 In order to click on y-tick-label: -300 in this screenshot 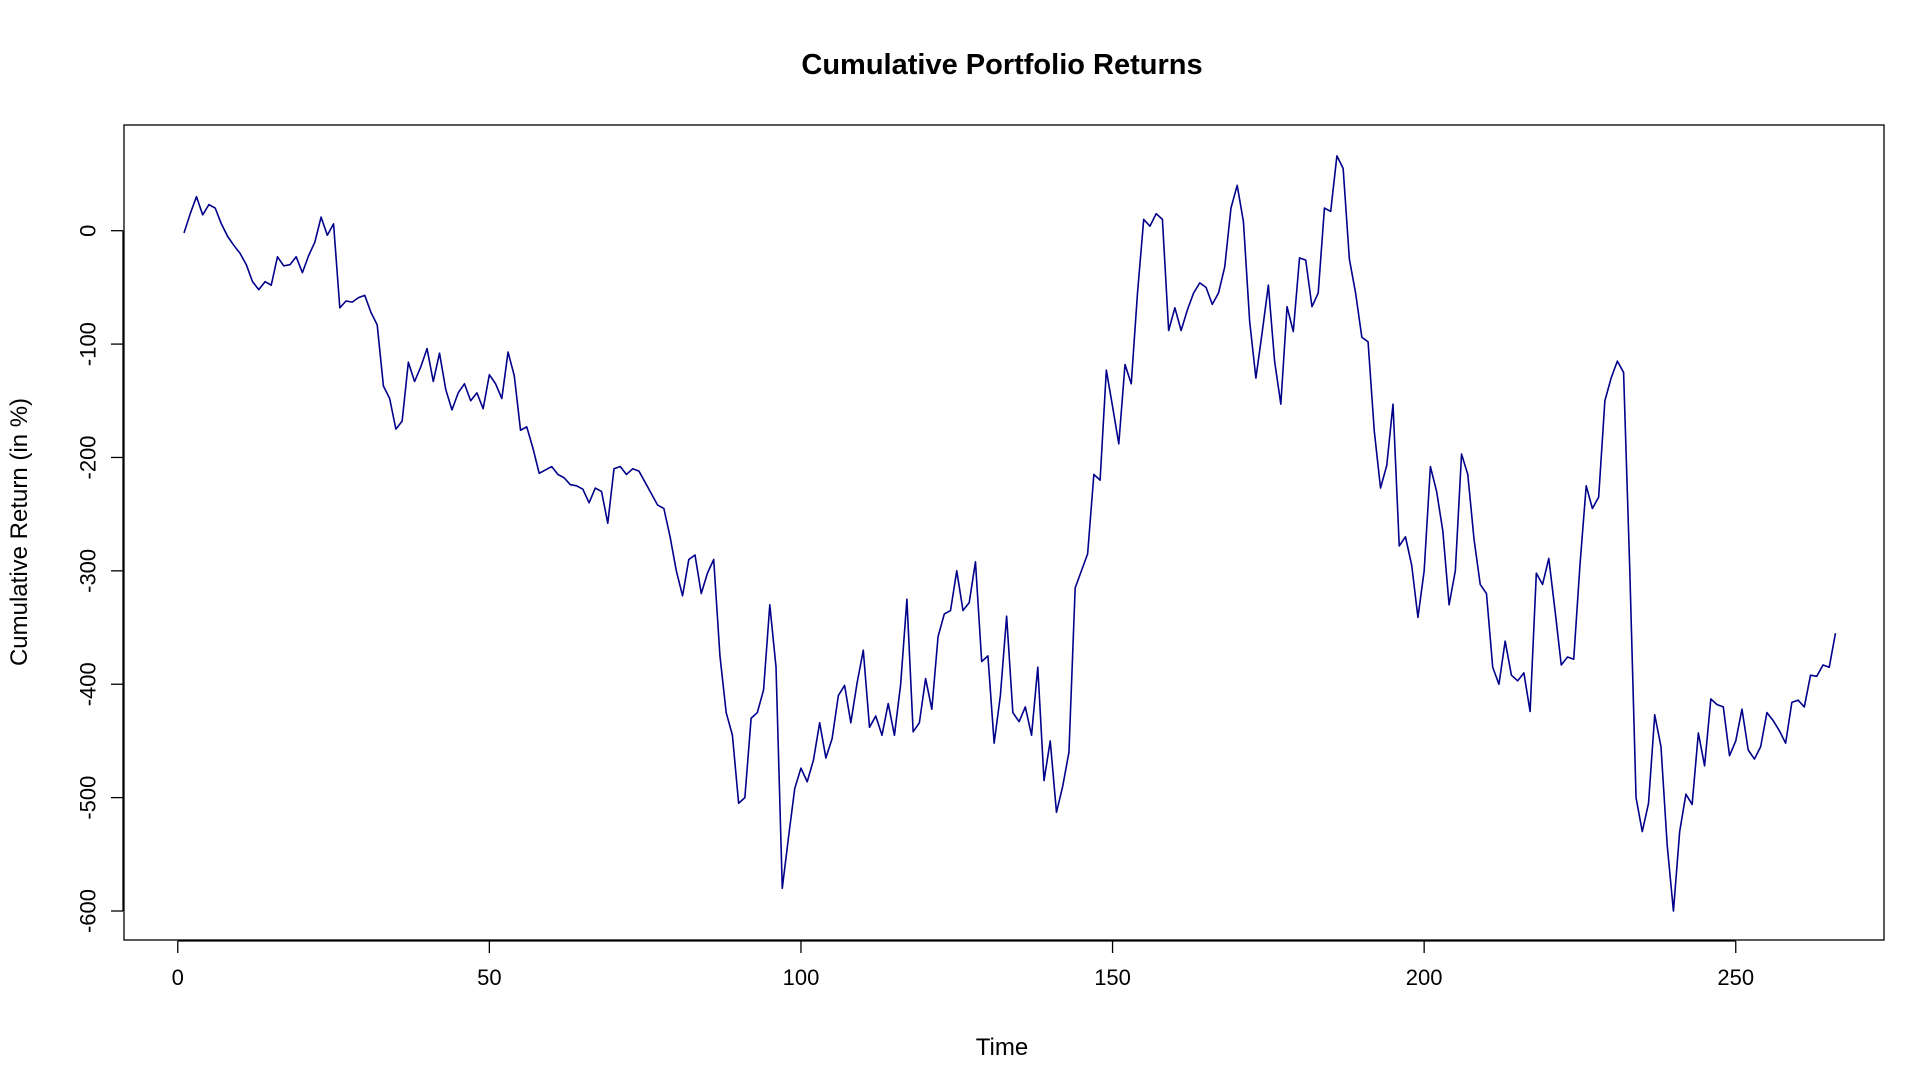, I will do `click(88, 571)`.